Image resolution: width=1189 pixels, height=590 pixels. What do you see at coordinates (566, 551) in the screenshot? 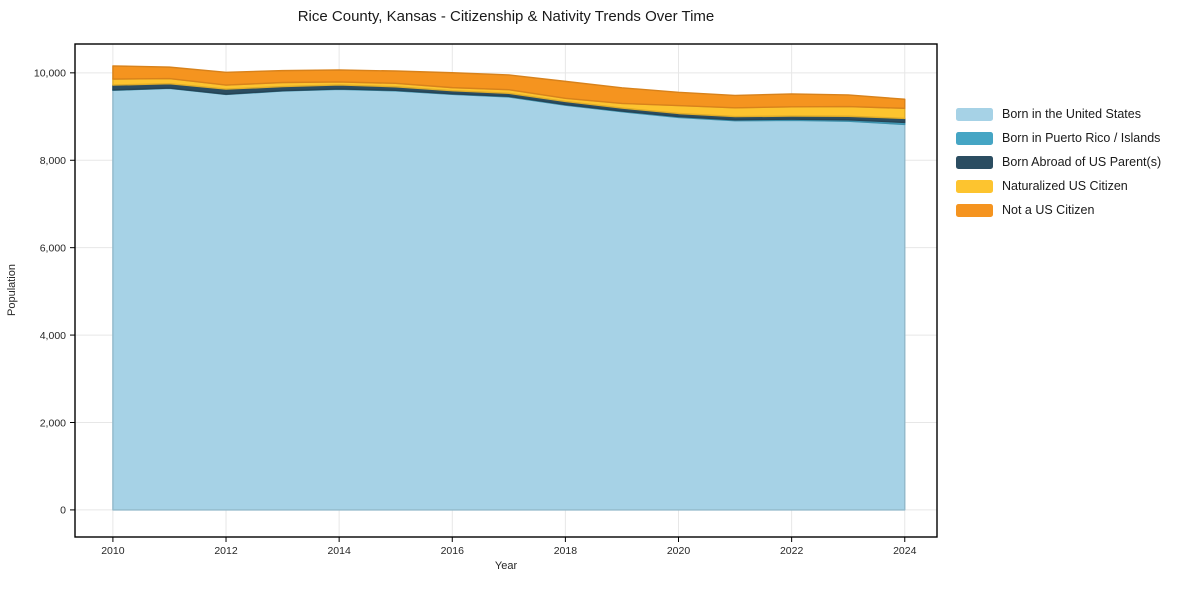
I see `x-tick-label: 2018` at bounding box center [566, 551].